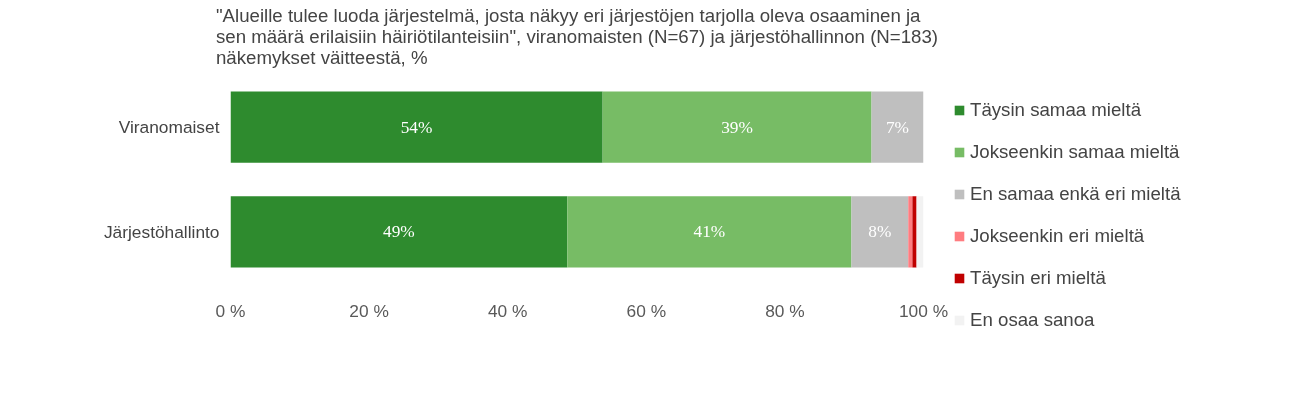  I want to click on y-tick-label: Viranomaiset, so click(169, 127).